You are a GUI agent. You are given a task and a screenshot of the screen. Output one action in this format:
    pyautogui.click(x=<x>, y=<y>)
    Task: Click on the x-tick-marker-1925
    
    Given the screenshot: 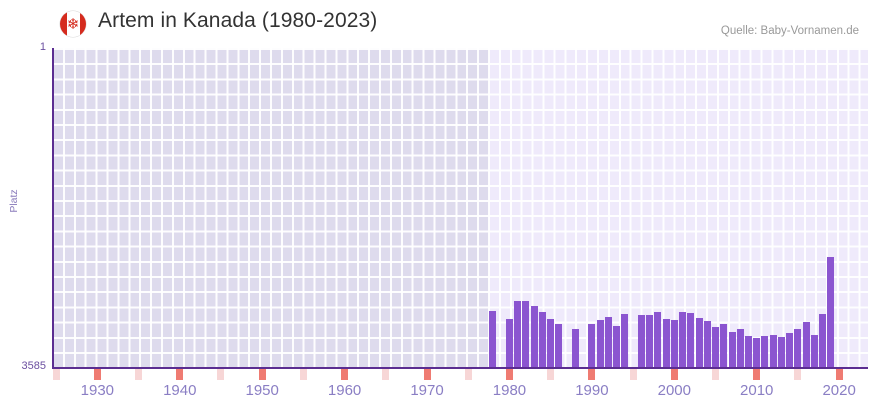 What is the action you would take?
    pyautogui.click(x=56, y=374)
    